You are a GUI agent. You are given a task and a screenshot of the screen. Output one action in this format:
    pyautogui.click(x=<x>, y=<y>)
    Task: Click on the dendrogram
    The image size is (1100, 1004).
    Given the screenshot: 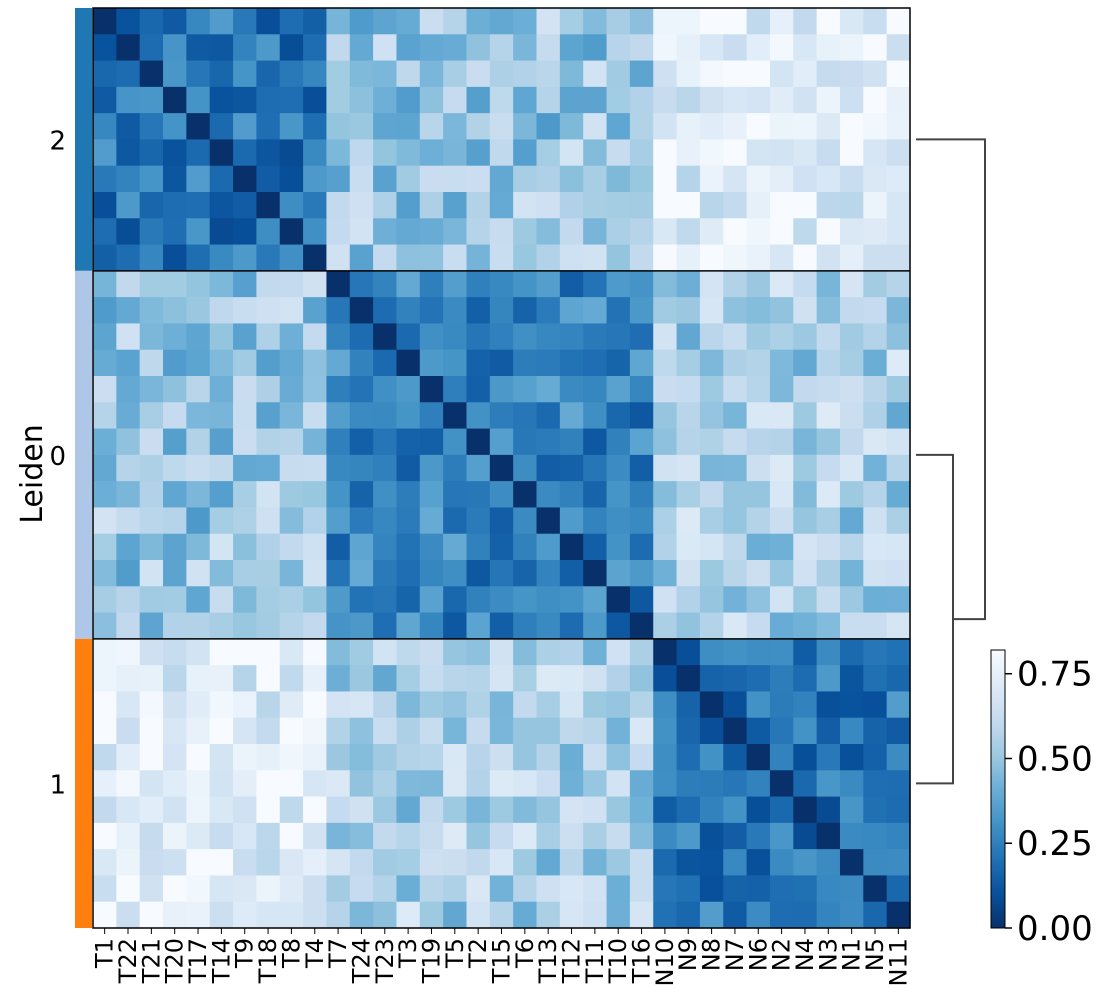 What is the action you would take?
    pyautogui.click(x=951, y=461)
    